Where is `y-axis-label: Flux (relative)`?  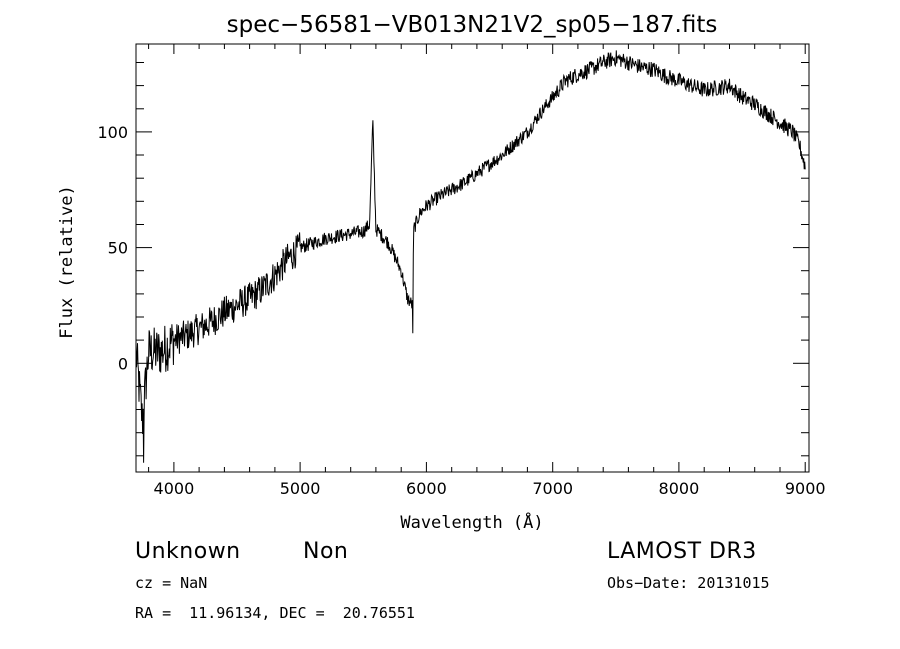 y-axis-label: Flux (relative) is located at coordinates (67, 262).